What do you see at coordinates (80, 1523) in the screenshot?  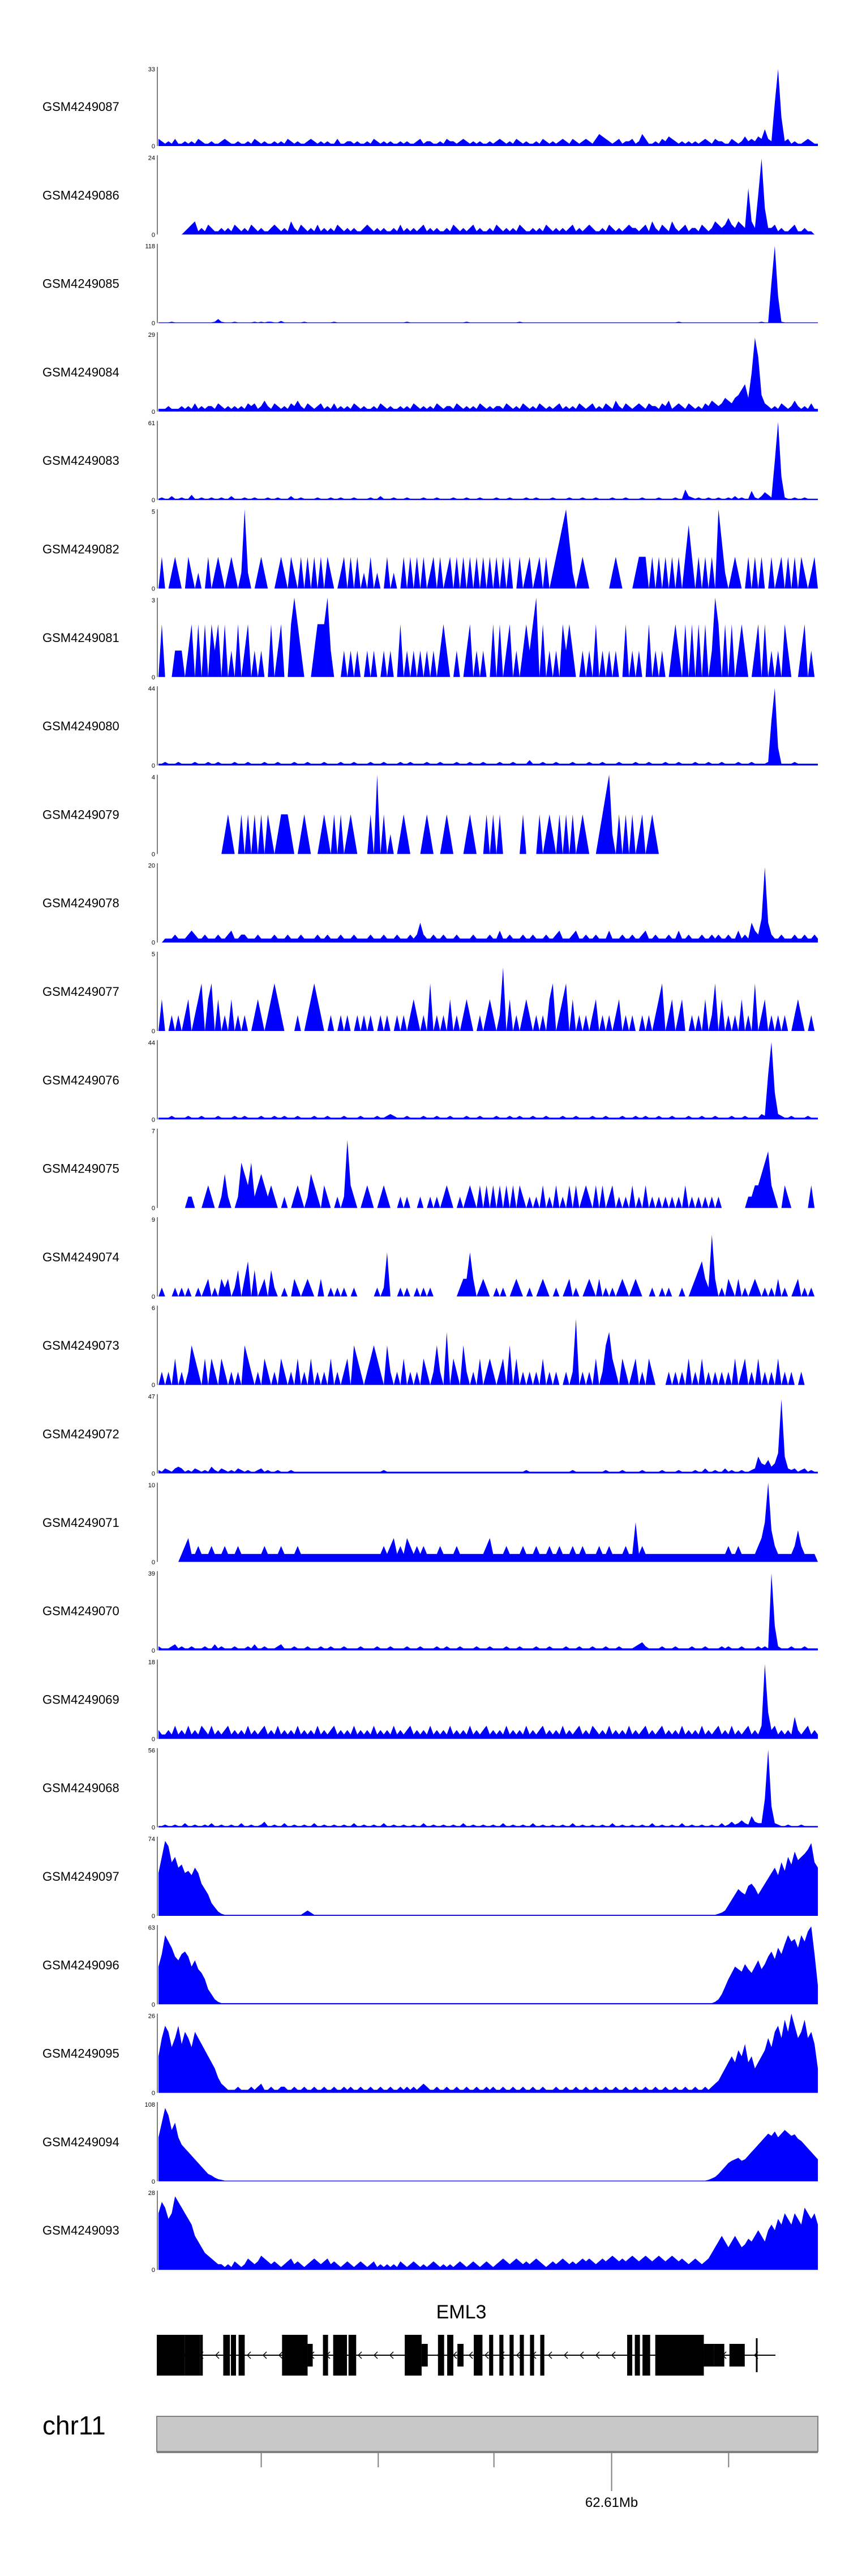 I see `track-label: GSM4249071` at bounding box center [80, 1523].